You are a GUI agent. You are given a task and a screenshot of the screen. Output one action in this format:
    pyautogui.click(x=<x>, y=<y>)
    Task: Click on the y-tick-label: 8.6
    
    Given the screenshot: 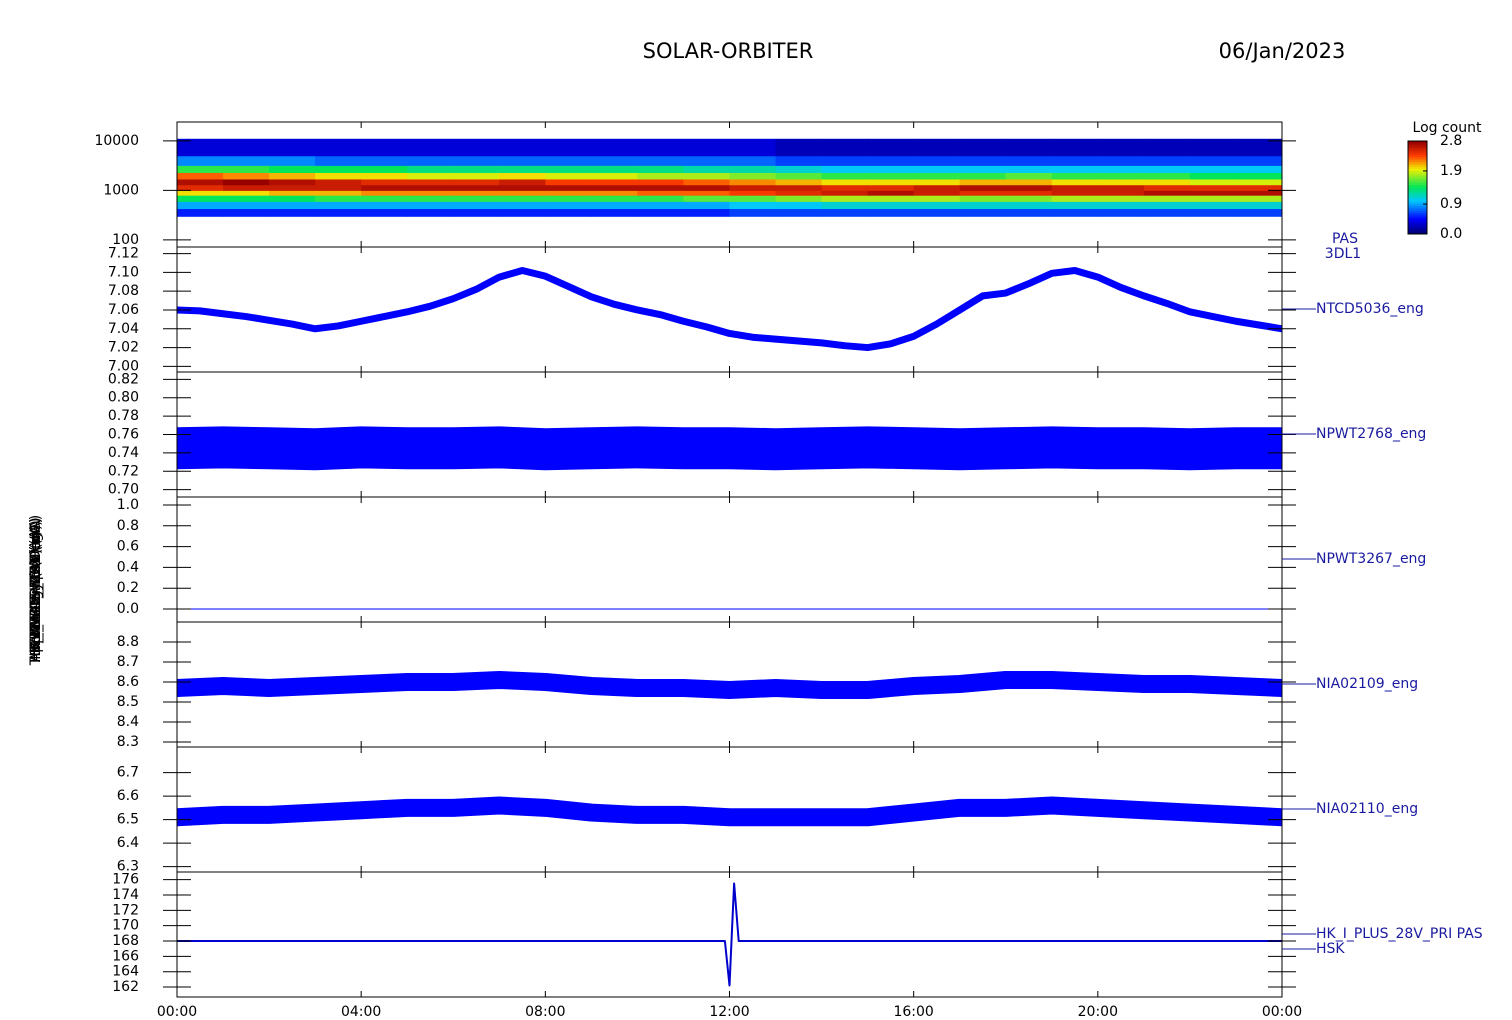 What is the action you would take?
    pyautogui.click(x=128, y=682)
    